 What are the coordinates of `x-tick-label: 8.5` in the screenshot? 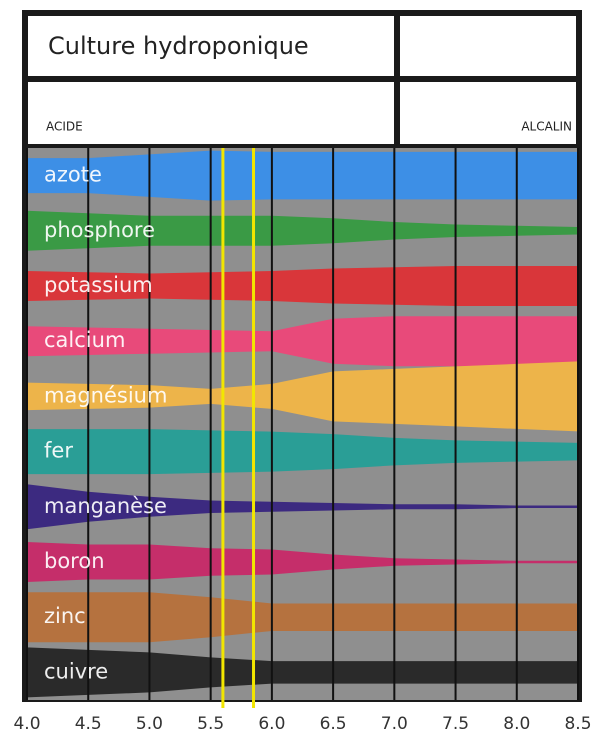 It's located at (577, 724).